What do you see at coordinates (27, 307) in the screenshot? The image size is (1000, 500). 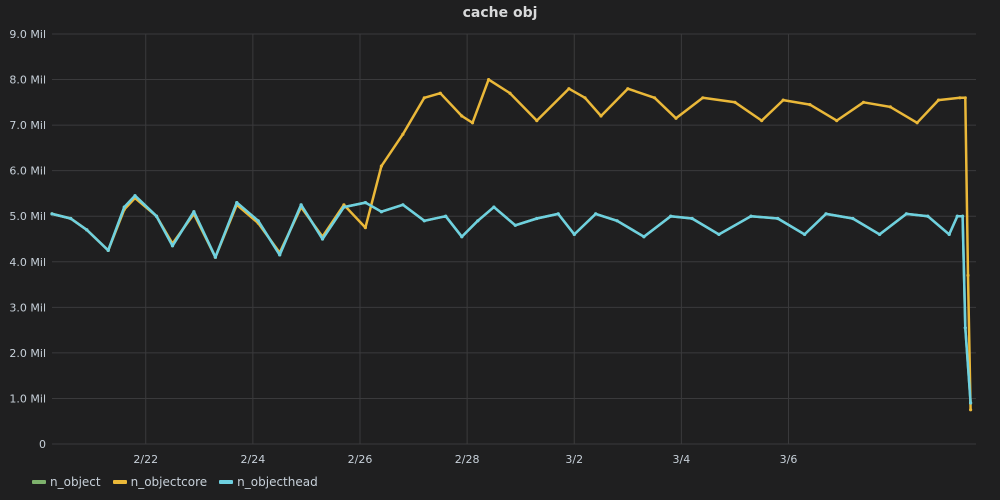 I see `y-tick-label: 3.0 Mil` at bounding box center [27, 307].